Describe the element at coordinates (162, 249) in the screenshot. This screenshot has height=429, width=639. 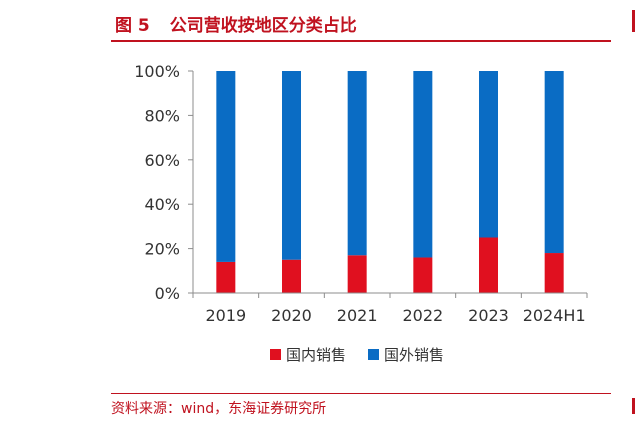
I see `y-tick-label: 20%` at that location.